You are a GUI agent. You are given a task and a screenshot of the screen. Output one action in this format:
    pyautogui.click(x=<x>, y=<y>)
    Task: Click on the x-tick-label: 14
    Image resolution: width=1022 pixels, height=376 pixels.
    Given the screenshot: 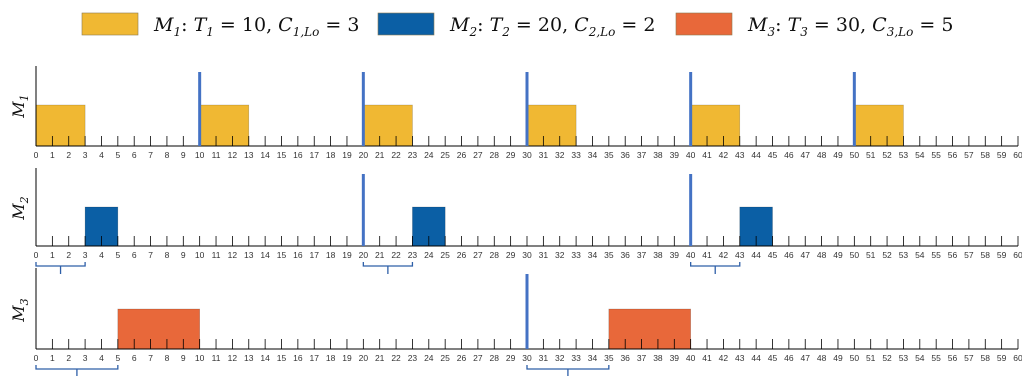 What is the action you would take?
    pyautogui.click(x=265, y=255)
    